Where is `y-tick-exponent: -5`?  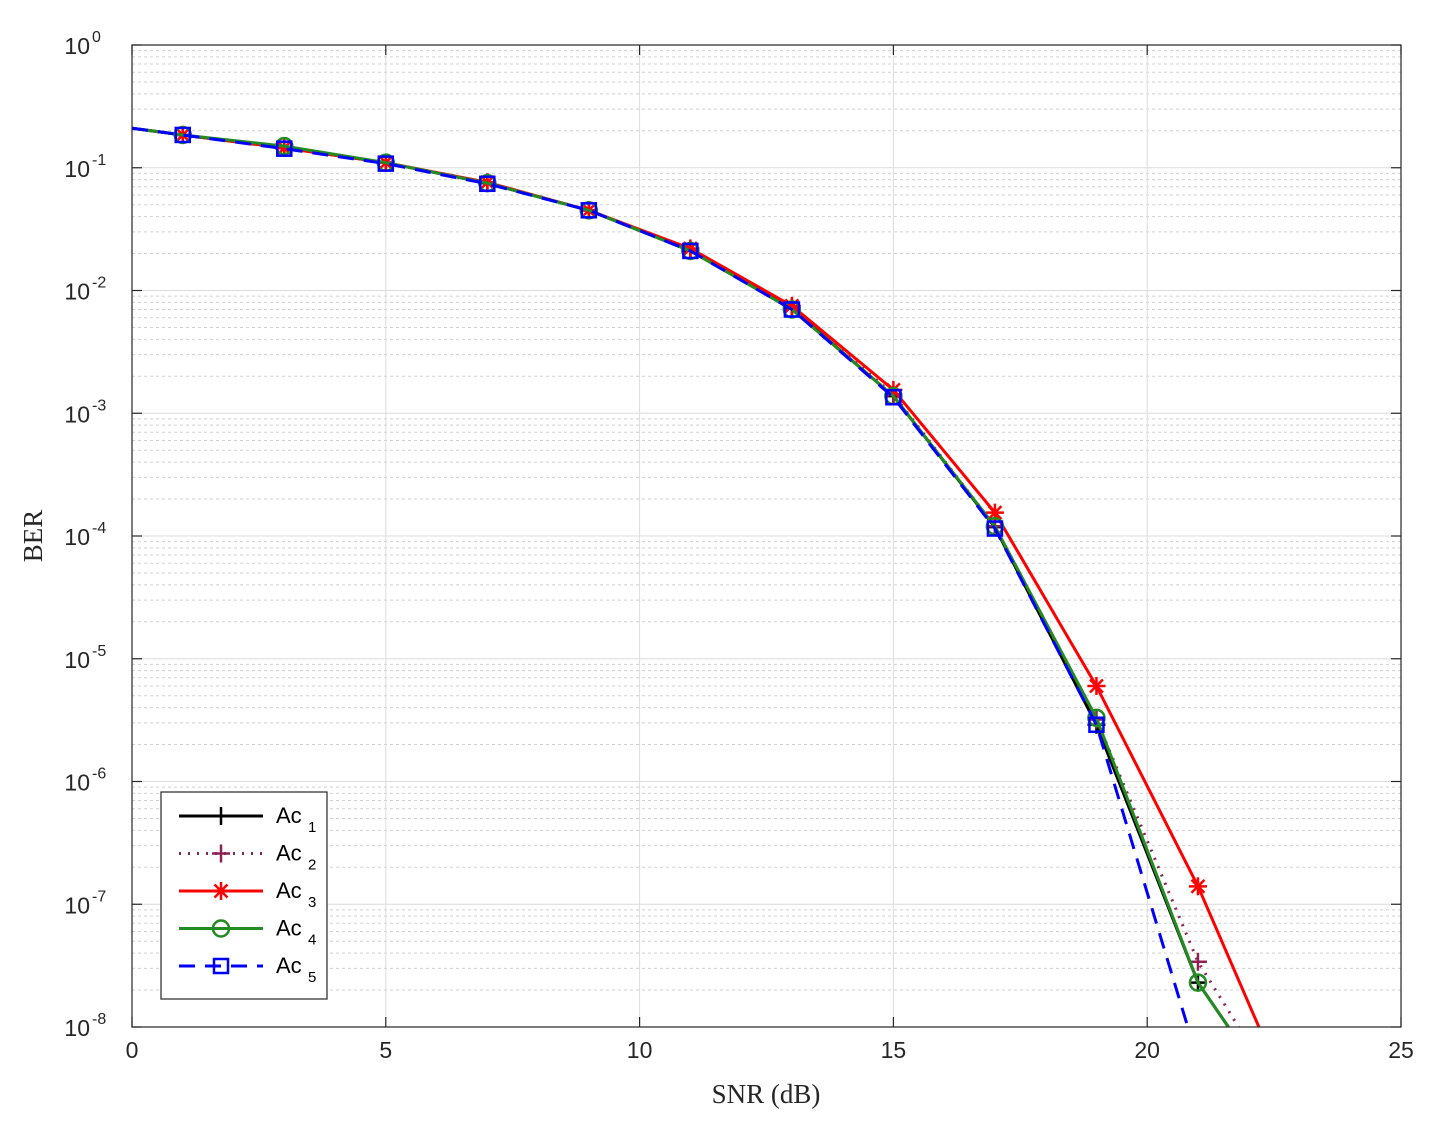
y-tick-exponent: -5 is located at coordinates (99, 651).